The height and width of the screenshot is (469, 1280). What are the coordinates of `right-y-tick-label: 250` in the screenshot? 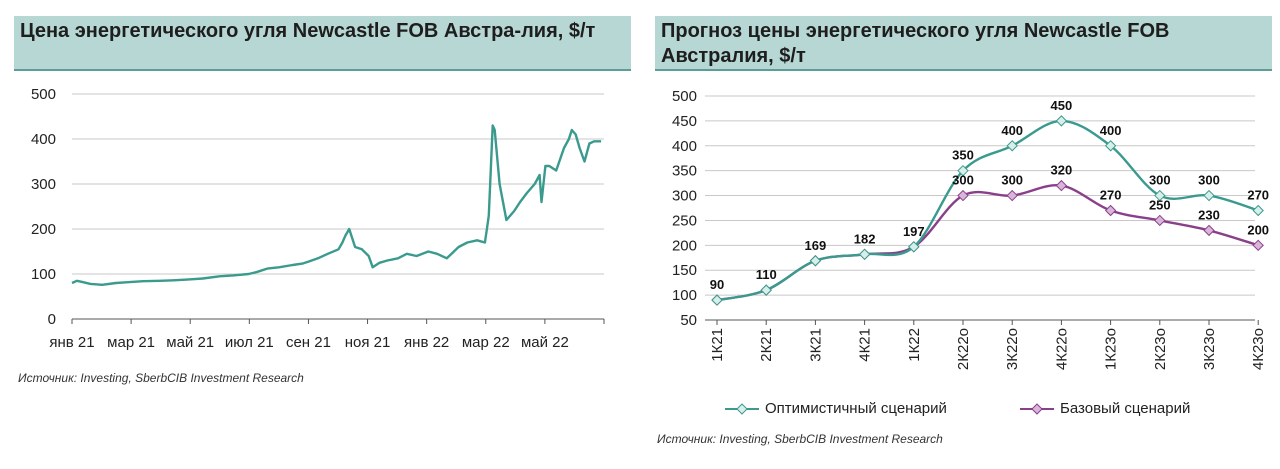 It's located at (684, 220).